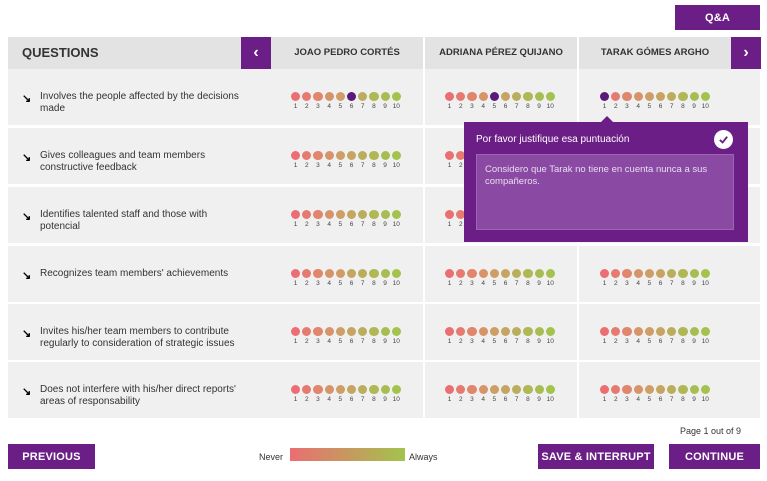 Image resolution: width=767 pixels, height=481 pixels. Describe the element at coordinates (717, 17) in the screenshot. I see `qa-button: Q&A` at that location.